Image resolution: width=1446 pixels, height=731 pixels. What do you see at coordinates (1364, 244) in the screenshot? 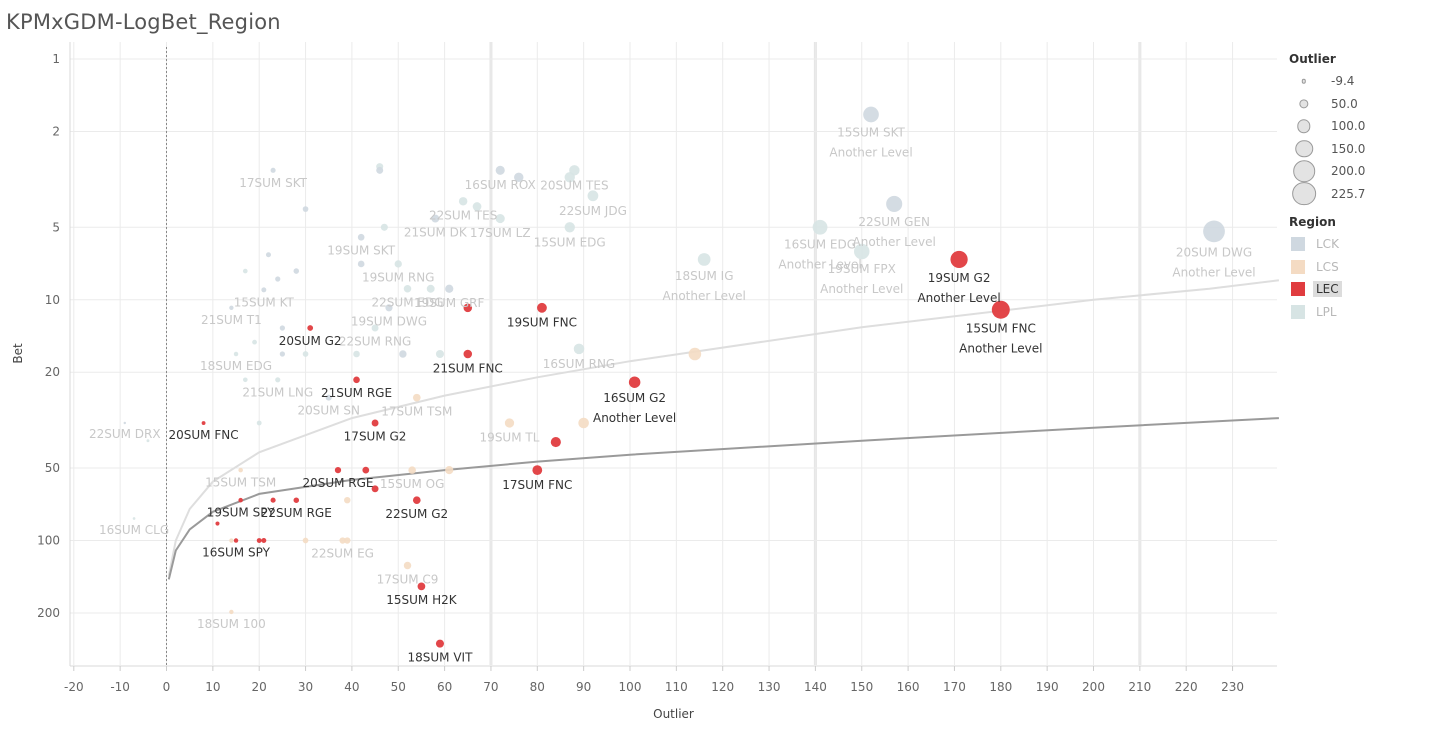
I see `region-legend-item-lck: LCK` at bounding box center [1364, 244].